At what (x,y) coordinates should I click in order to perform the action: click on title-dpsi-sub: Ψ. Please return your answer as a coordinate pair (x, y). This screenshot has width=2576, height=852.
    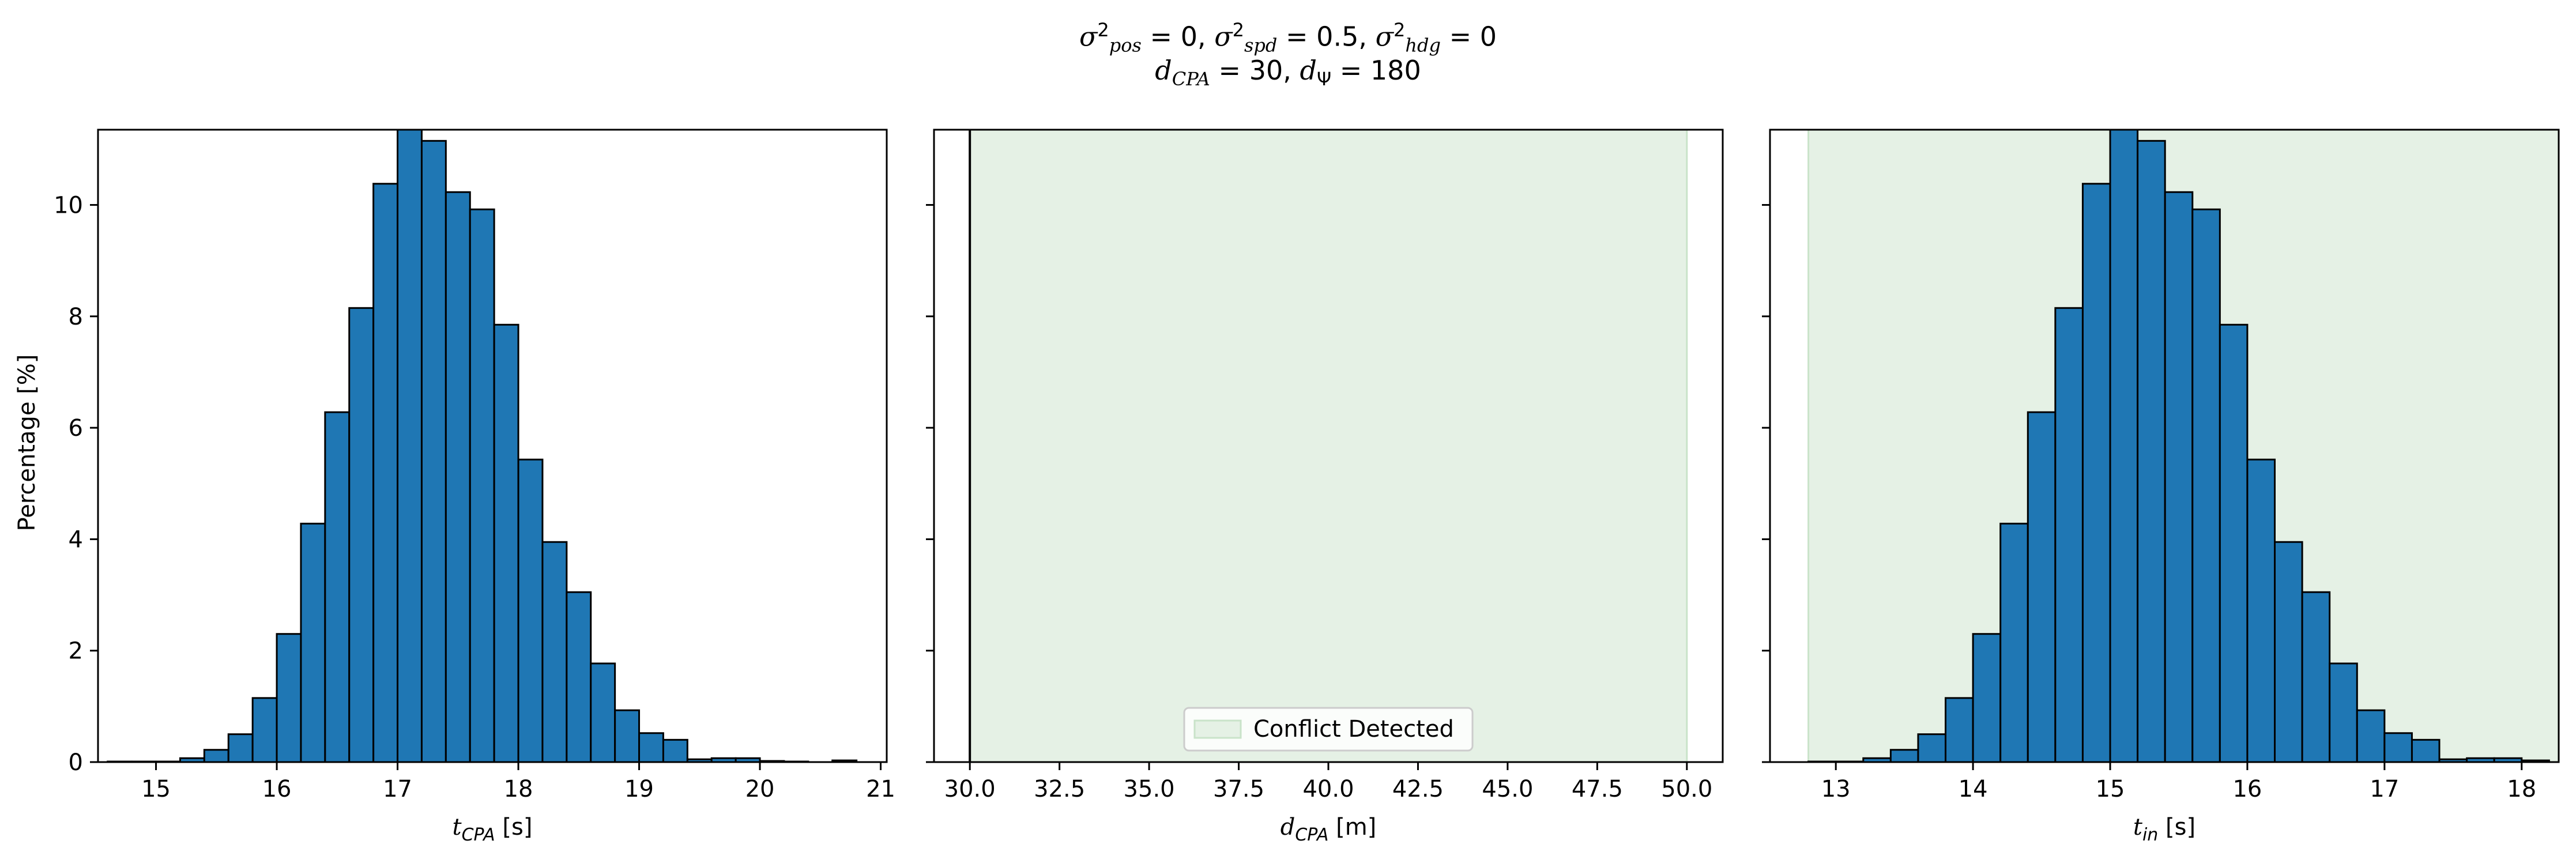
    Looking at the image, I should click on (1324, 79).